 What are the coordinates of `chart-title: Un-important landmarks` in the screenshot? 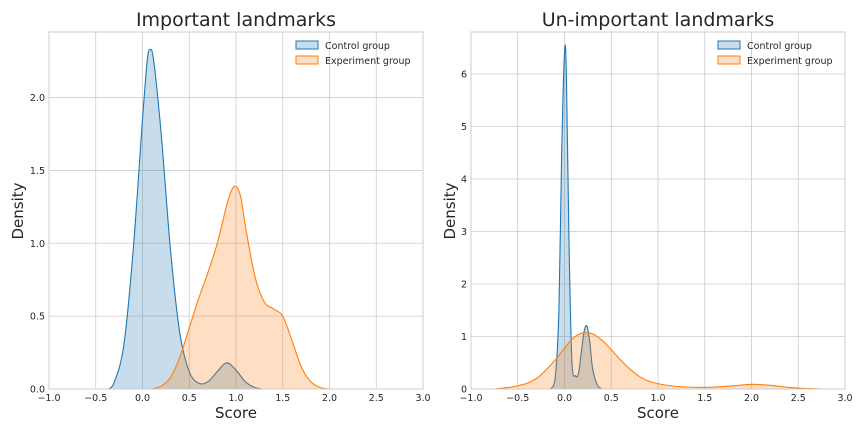 It's located at (658, 20).